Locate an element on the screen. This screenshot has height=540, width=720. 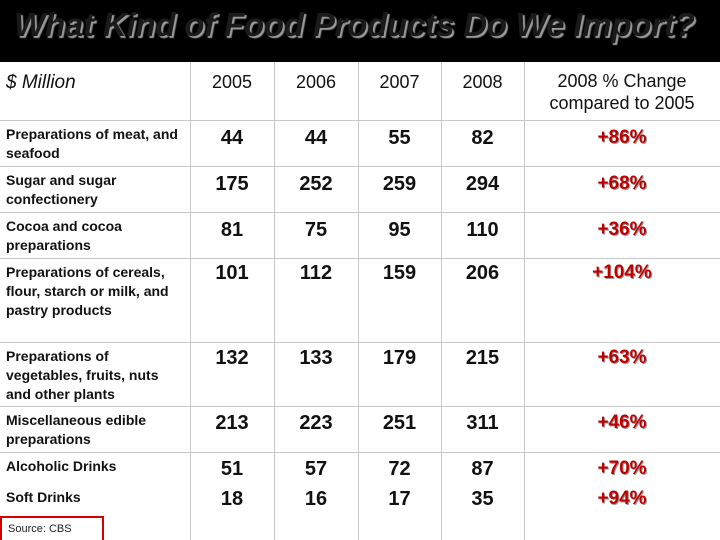
cell-soft-drinks-2005: 18 is located at coordinates (232, 499).